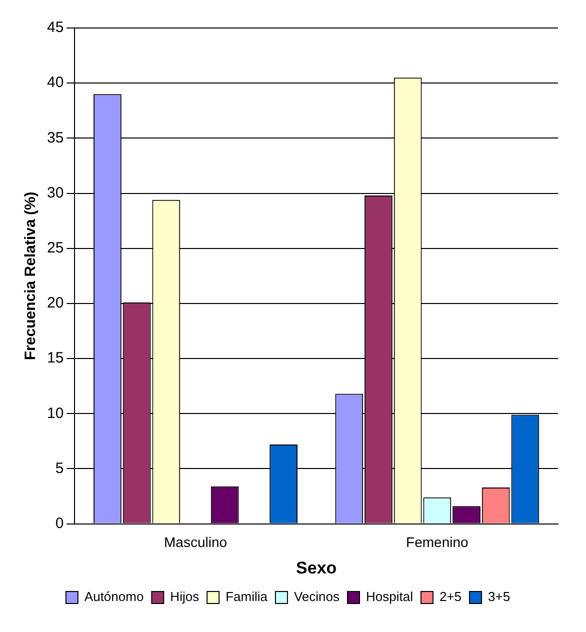 This screenshot has width=586, height=632. What do you see at coordinates (390, 596) in the screenshot?
I see `legend-label: Hospital` at bounding box center [390, 596].